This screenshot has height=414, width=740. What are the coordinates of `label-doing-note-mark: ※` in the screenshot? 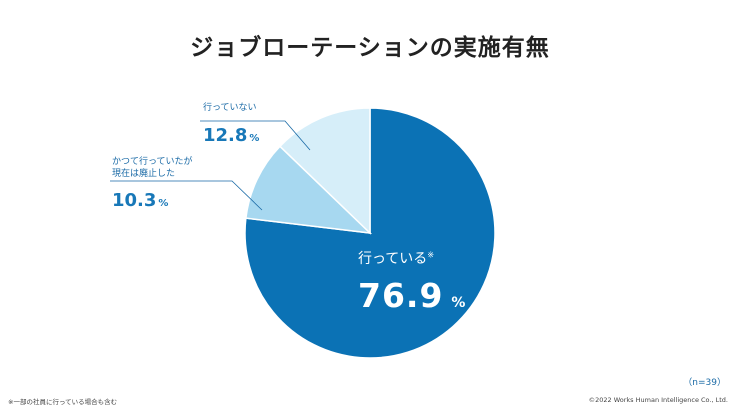 It's located at (431, 255).